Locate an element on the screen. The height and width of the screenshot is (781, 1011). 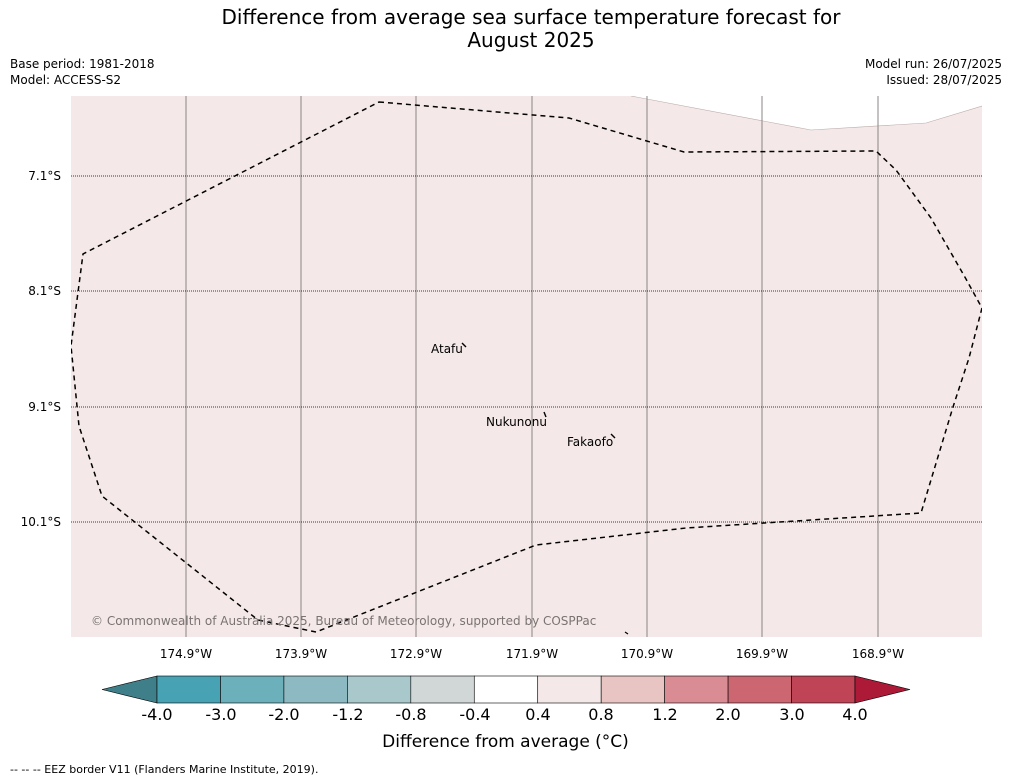
fakaofo-island is located at coordinates (613, 436).